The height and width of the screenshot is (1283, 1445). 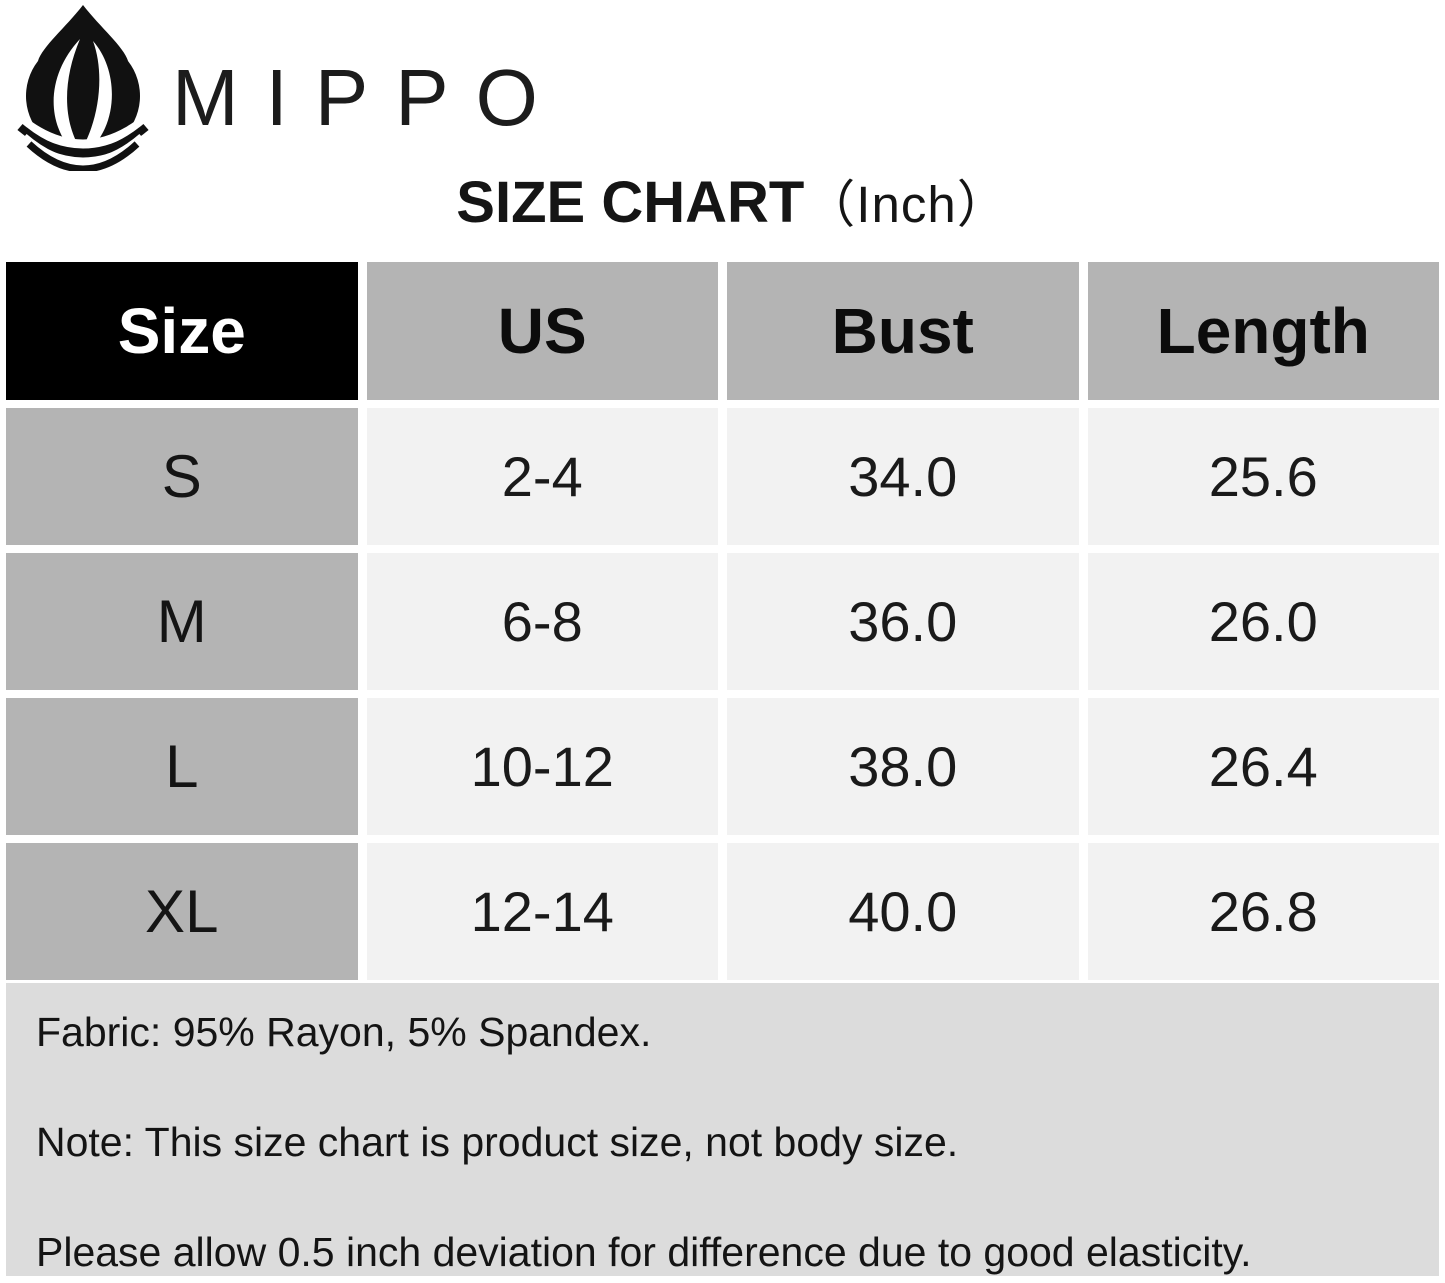 I want to click on size-label-cell: L, so click(x=182, y=766).